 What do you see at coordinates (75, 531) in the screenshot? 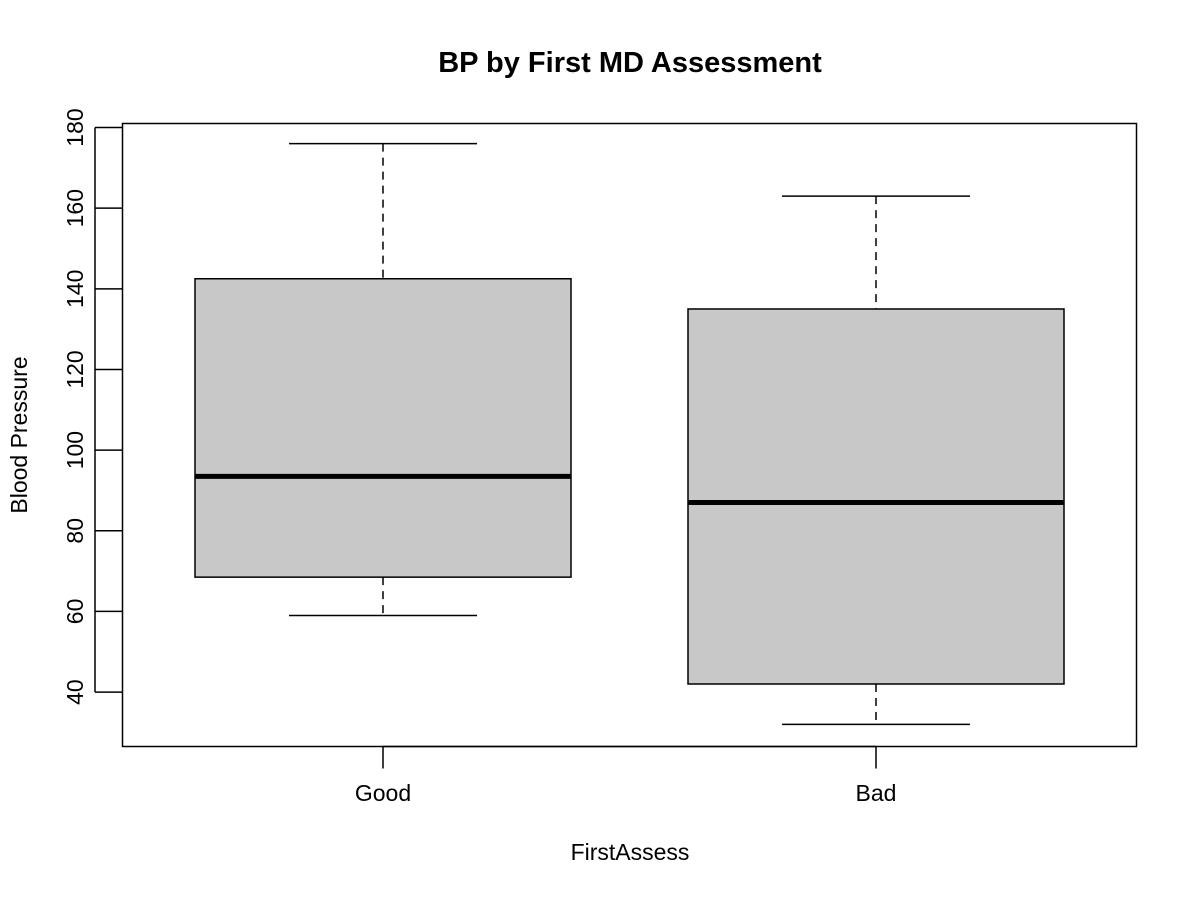
I see `y-tick-label: 80` at bounding box center [75, 531].